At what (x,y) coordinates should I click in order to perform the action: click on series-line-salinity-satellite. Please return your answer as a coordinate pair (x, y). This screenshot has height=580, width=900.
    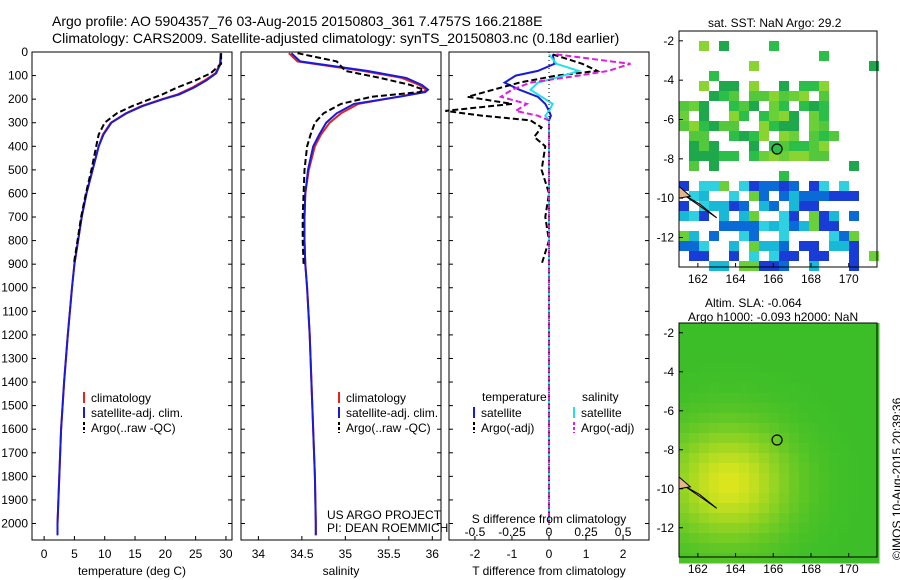
    Looking at the image, I should click on (555, 288).